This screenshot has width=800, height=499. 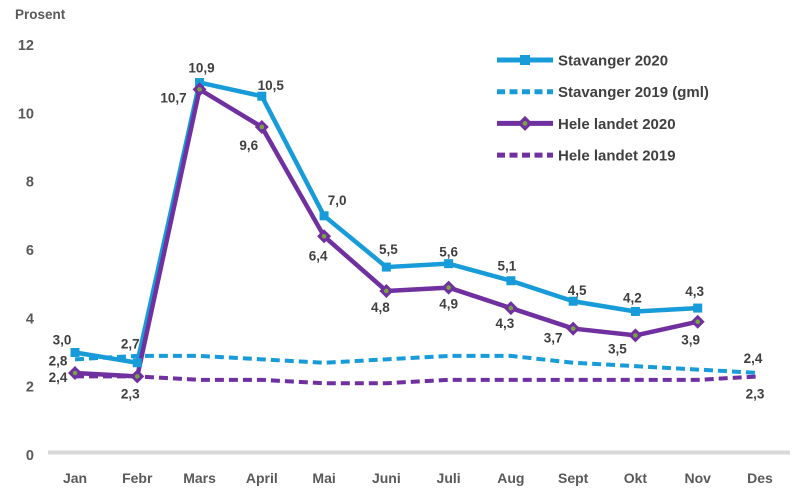 I want to click on data-label-hele-landet-2020-april: 9,6, so click(x=248, y=145).